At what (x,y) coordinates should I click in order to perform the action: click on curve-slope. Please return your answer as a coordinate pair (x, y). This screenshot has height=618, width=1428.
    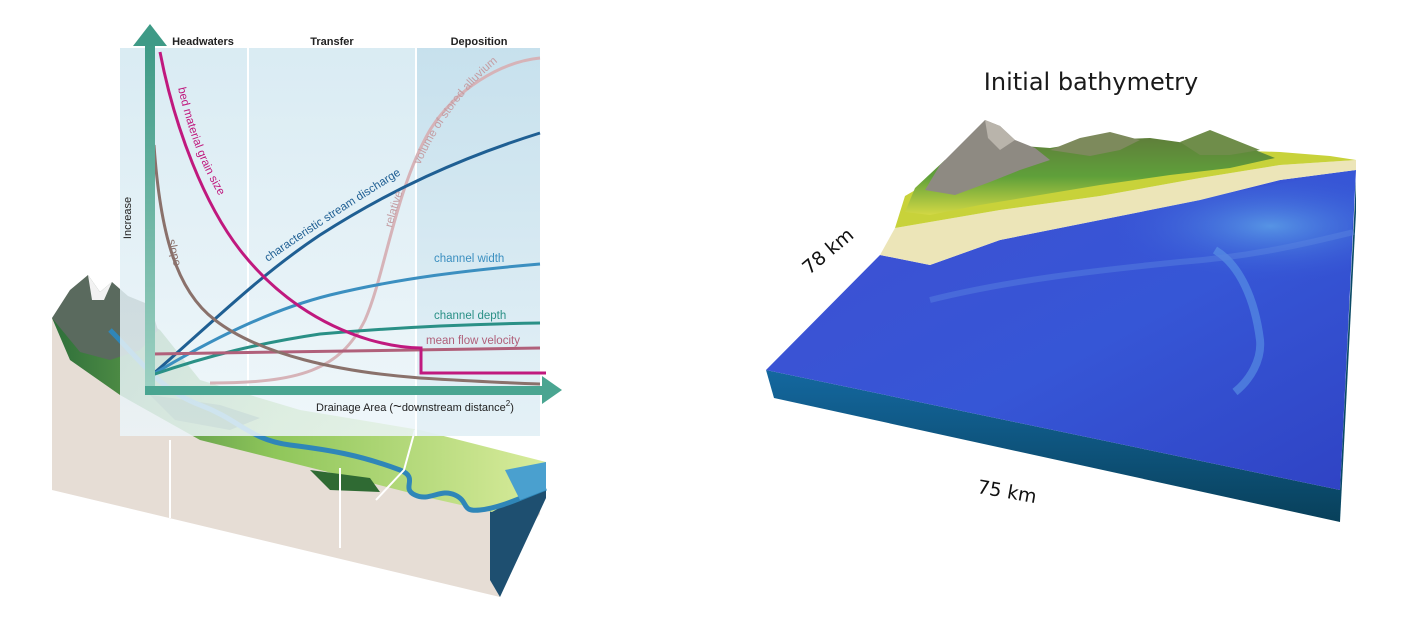
    Looking at the image, I should click on (346, 265).